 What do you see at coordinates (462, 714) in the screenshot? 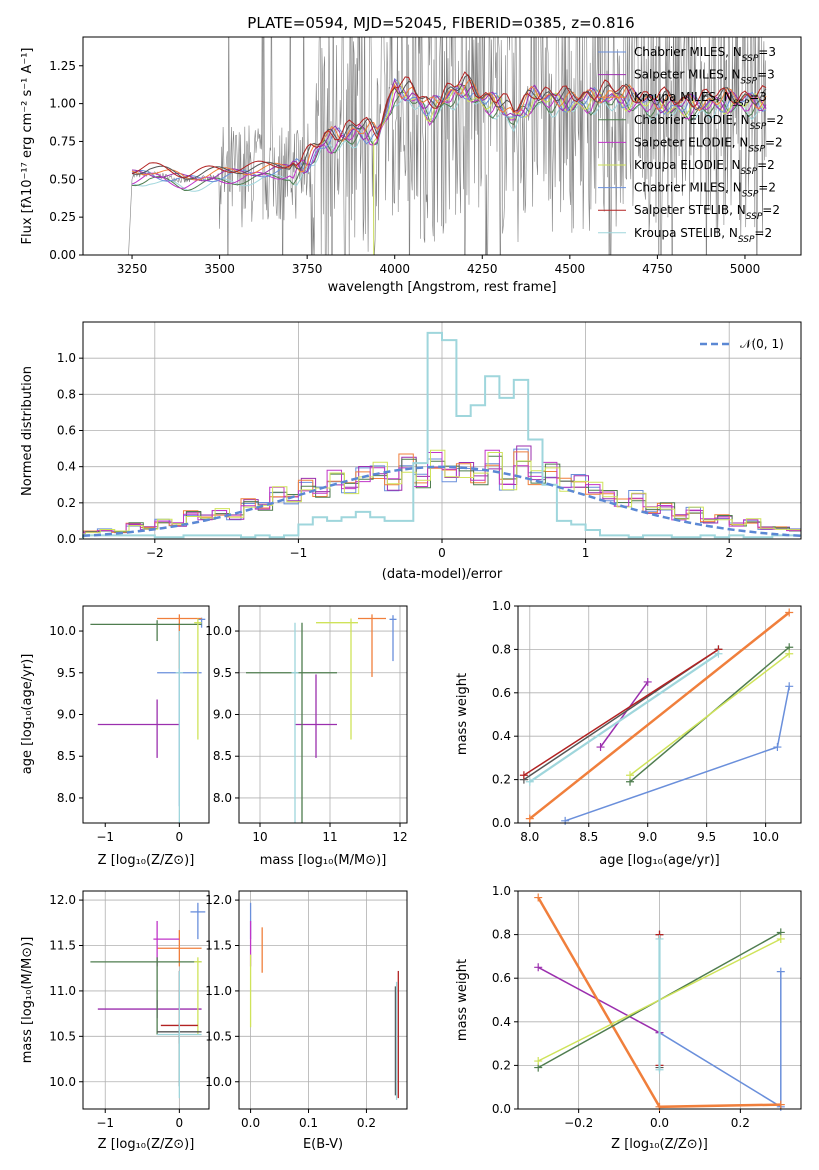
I see `y-axis-label: mass weight` at bounding box center [462, 714].